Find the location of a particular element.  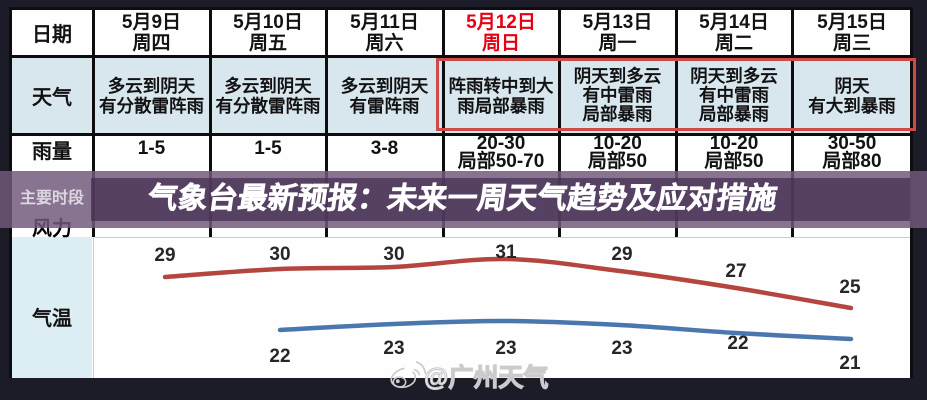

svg-text: @广州天气 is located at coordinates (486, 377).